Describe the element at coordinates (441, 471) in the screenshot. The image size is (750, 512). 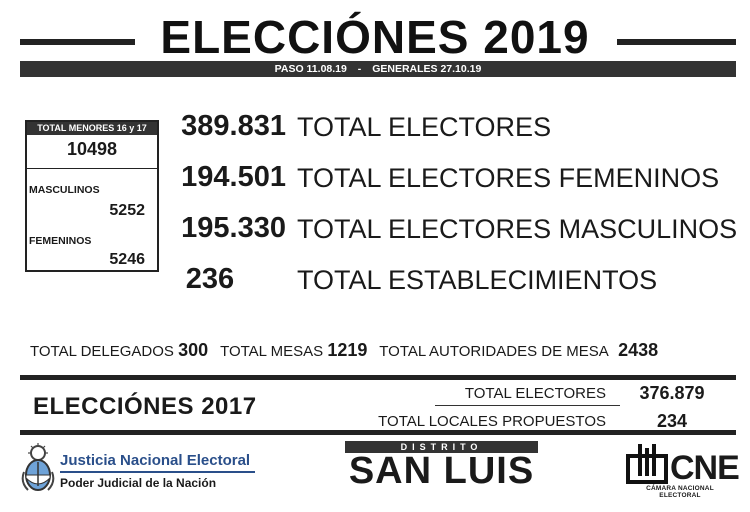
I see `district-name: SAN LUIS` at that location.